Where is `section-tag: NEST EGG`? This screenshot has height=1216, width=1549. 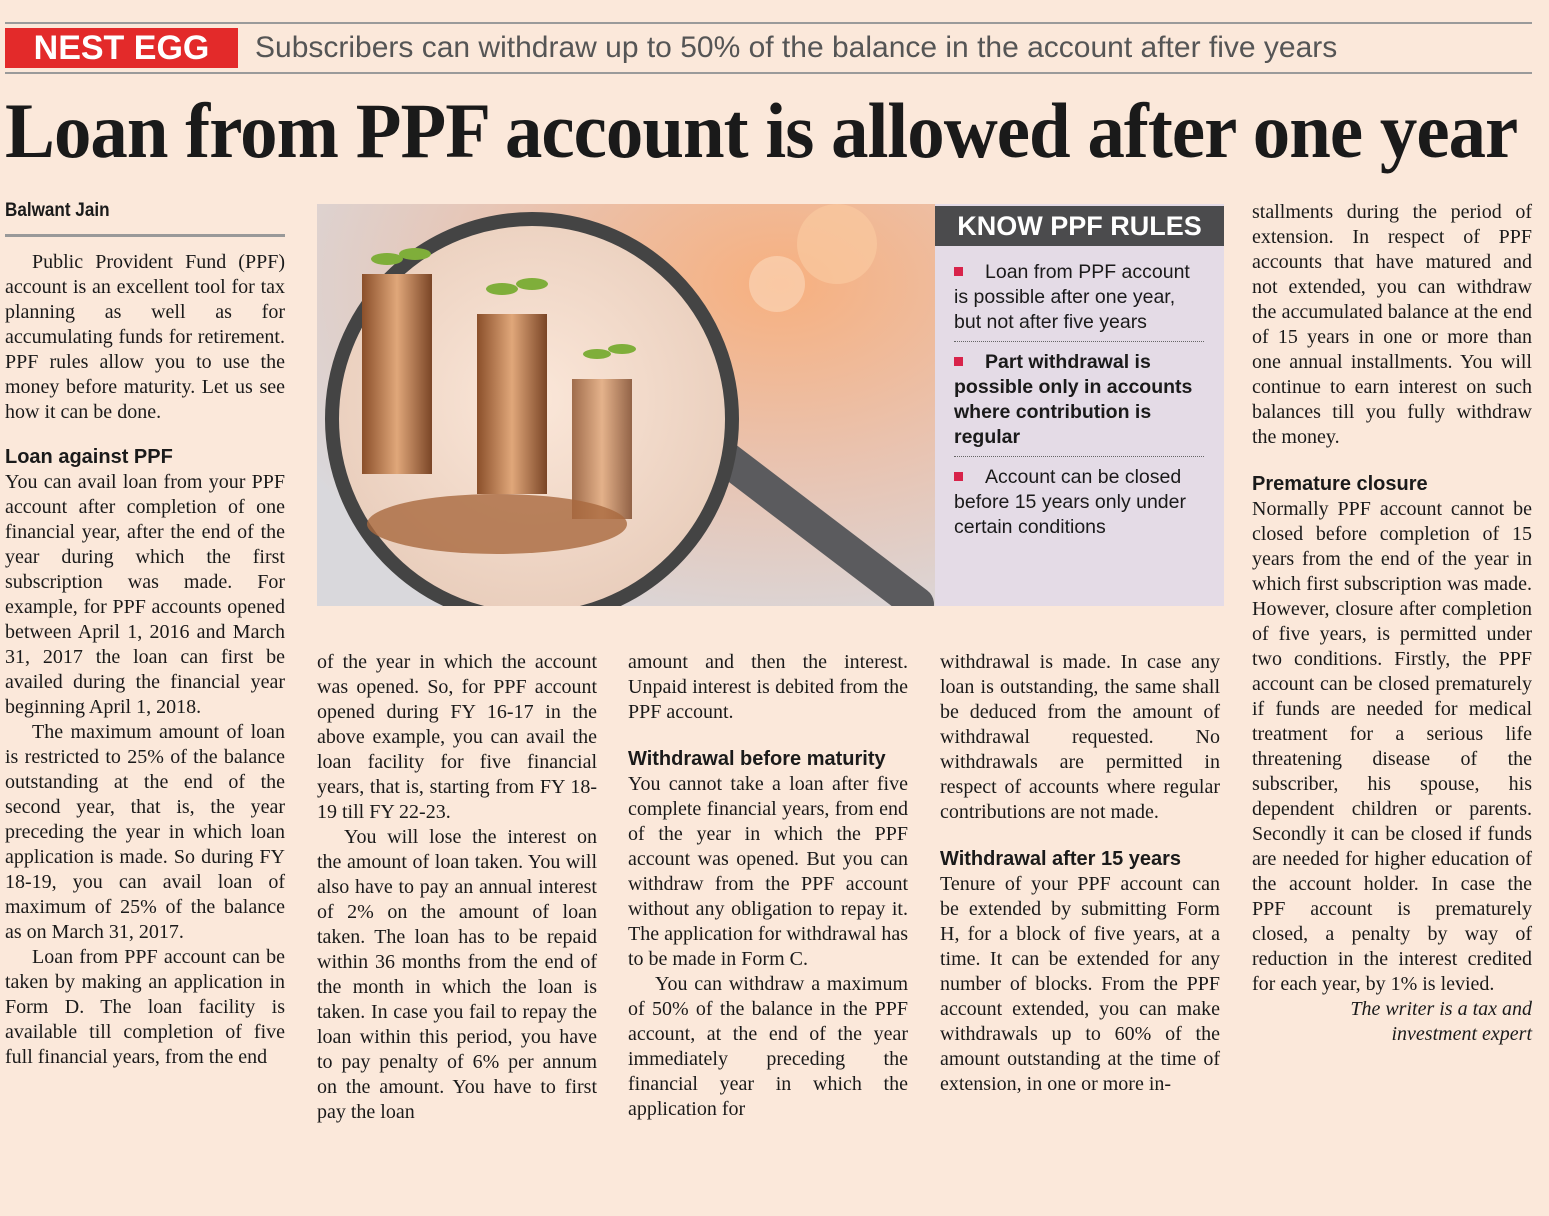
section-tag: NEST EGG is located at coordinates (121, 48).